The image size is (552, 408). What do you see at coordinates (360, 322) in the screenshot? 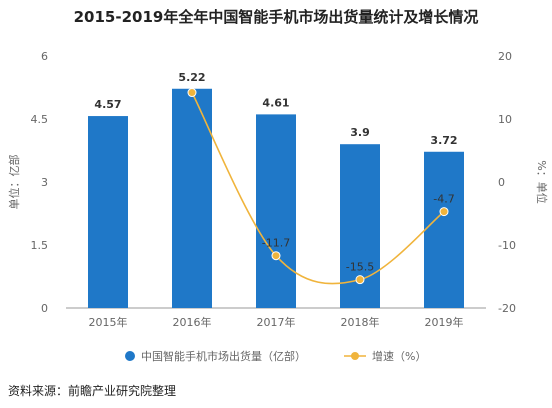
I see `x-tick-label: 2018年` at bounding box center [360, 322].